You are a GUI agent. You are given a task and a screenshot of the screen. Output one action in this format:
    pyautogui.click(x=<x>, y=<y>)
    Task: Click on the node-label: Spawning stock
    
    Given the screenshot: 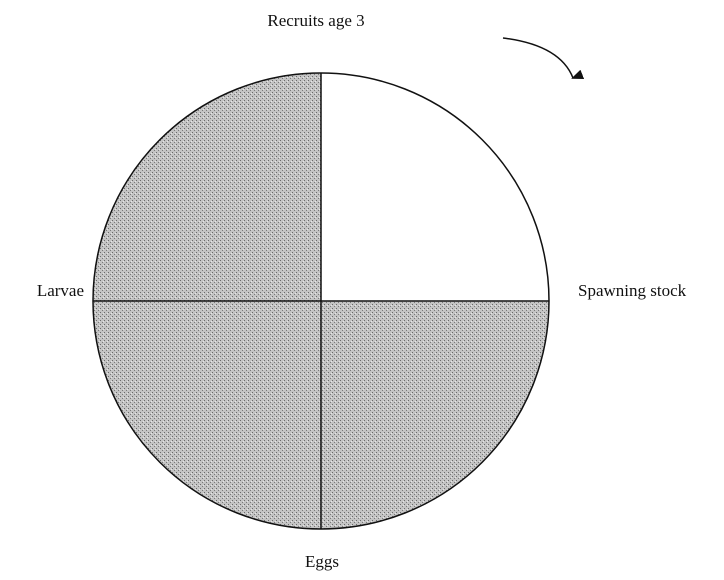 What is the action you would take?
    pyautogui.click(x=632, y=290)
    